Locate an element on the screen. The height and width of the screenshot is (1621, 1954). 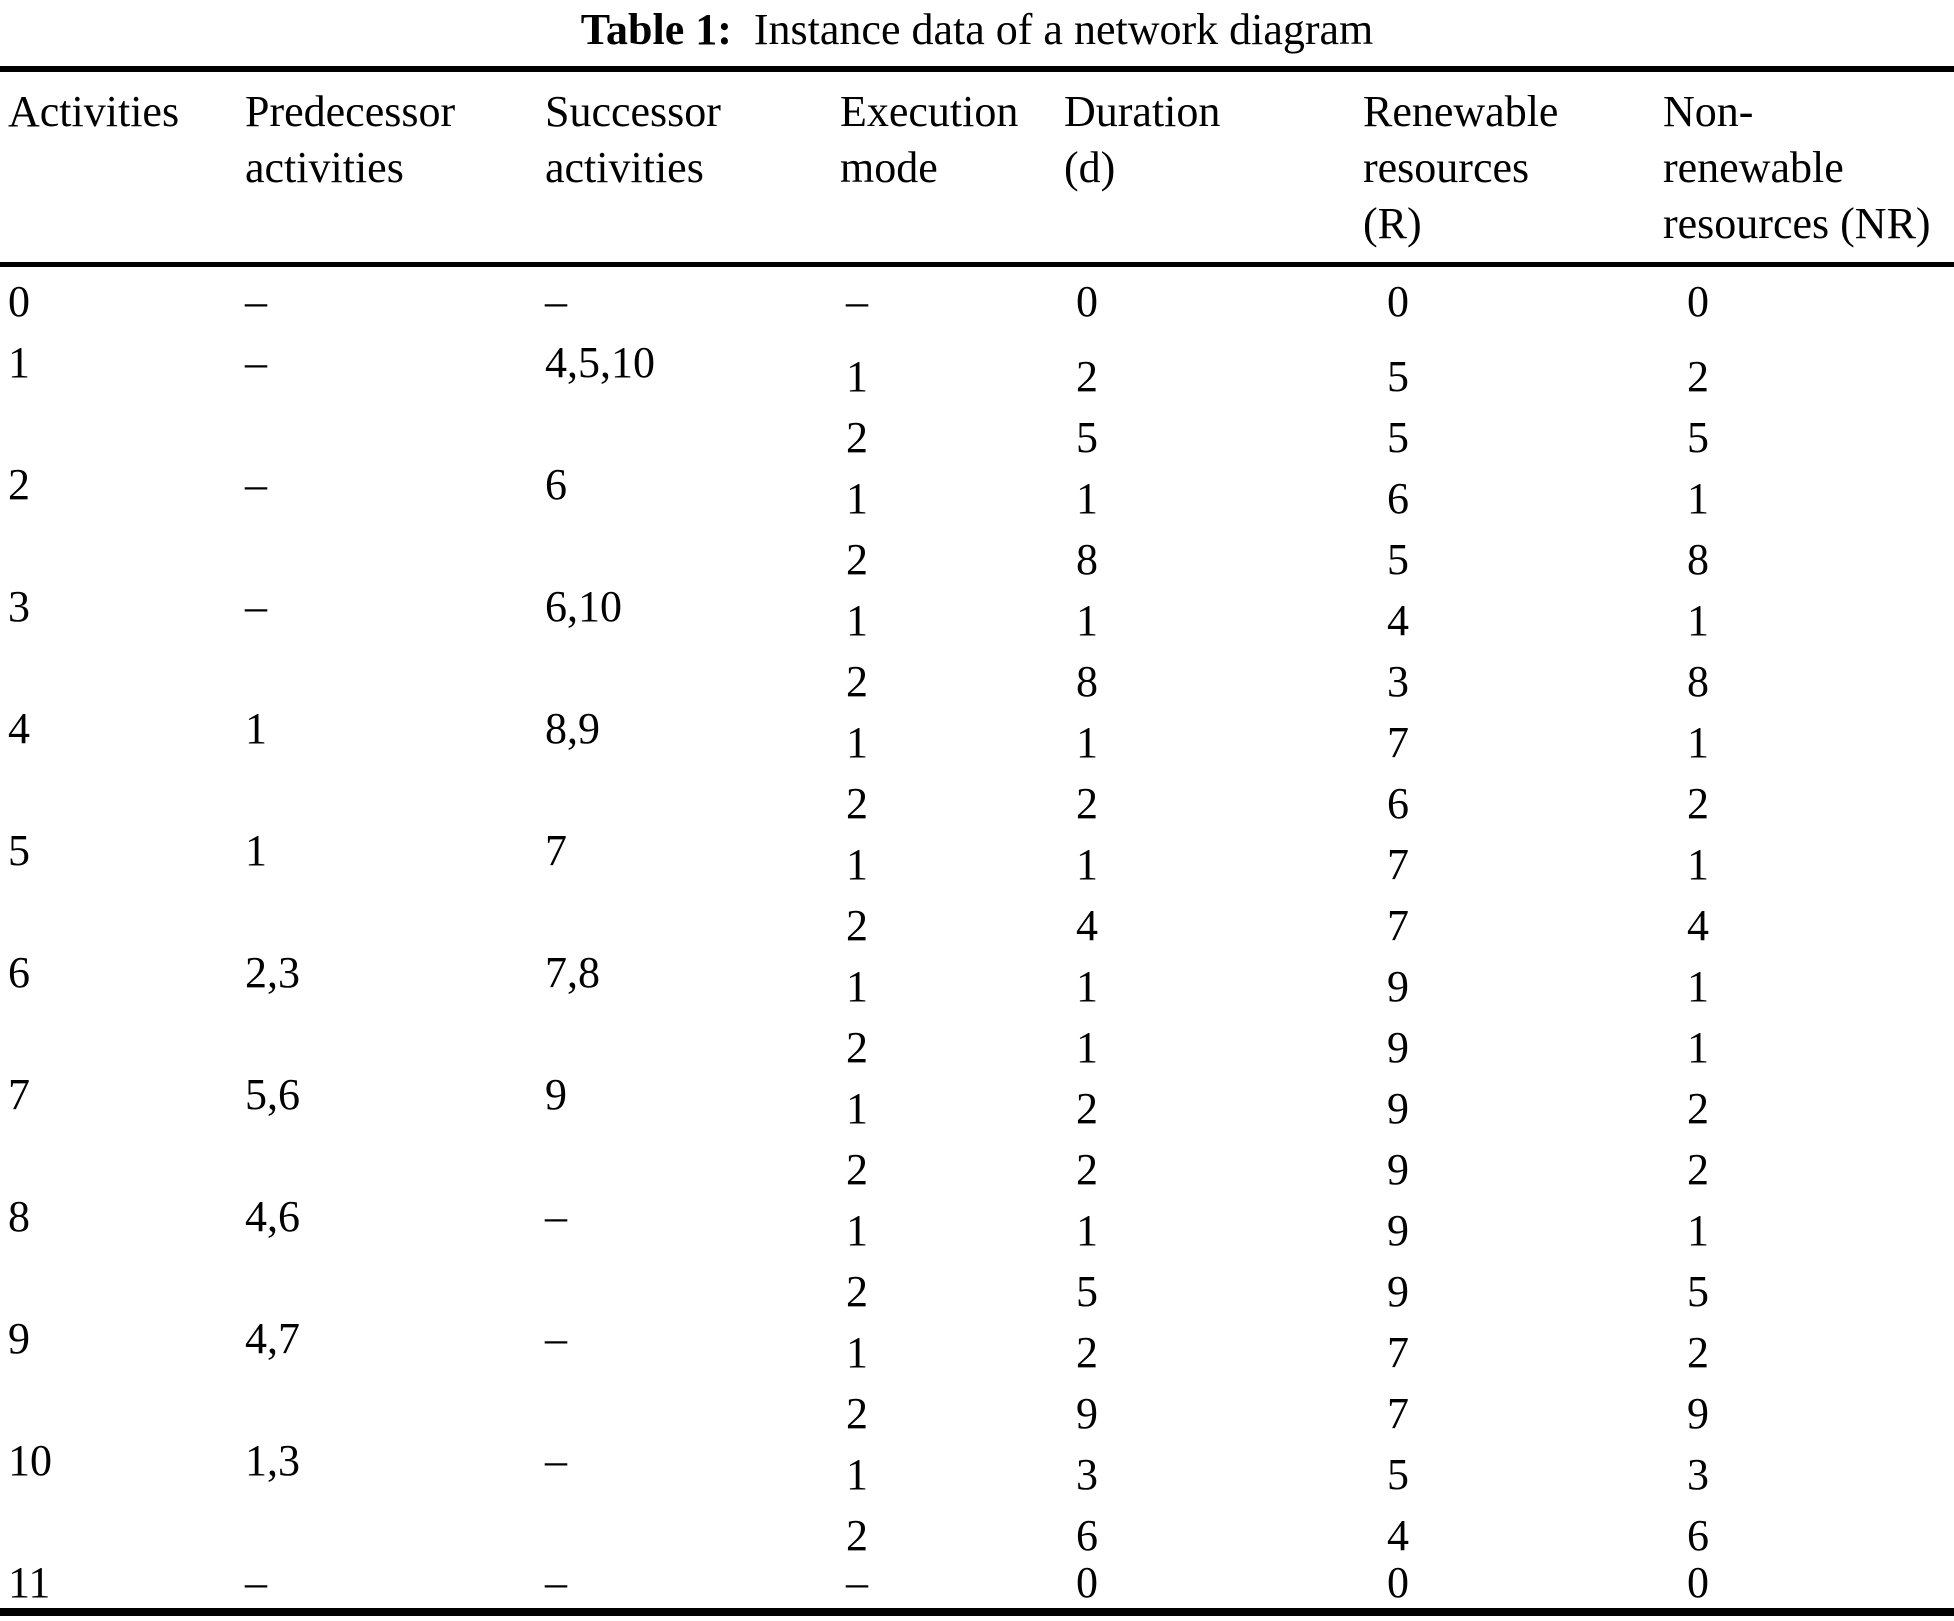
renewable-resources-cell: 4 is located at coordinates (1398, 620).